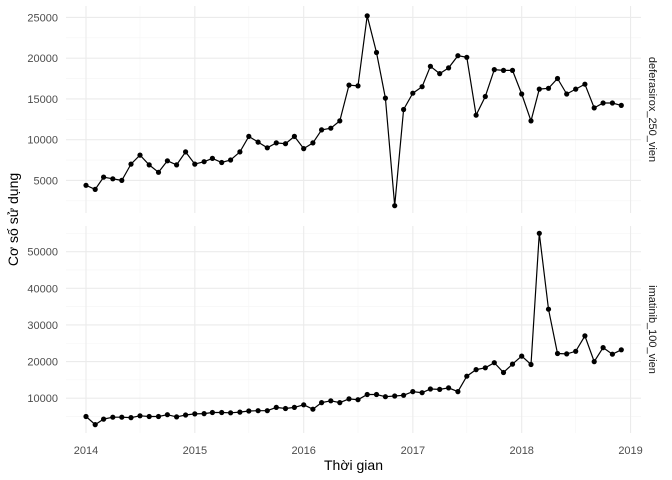 This screenshot has height=480, width=672. What do you see at coordinates (195, 451) in the screenshot?
I see `x-tick-label: 2015` at bounding box center [195, 451].